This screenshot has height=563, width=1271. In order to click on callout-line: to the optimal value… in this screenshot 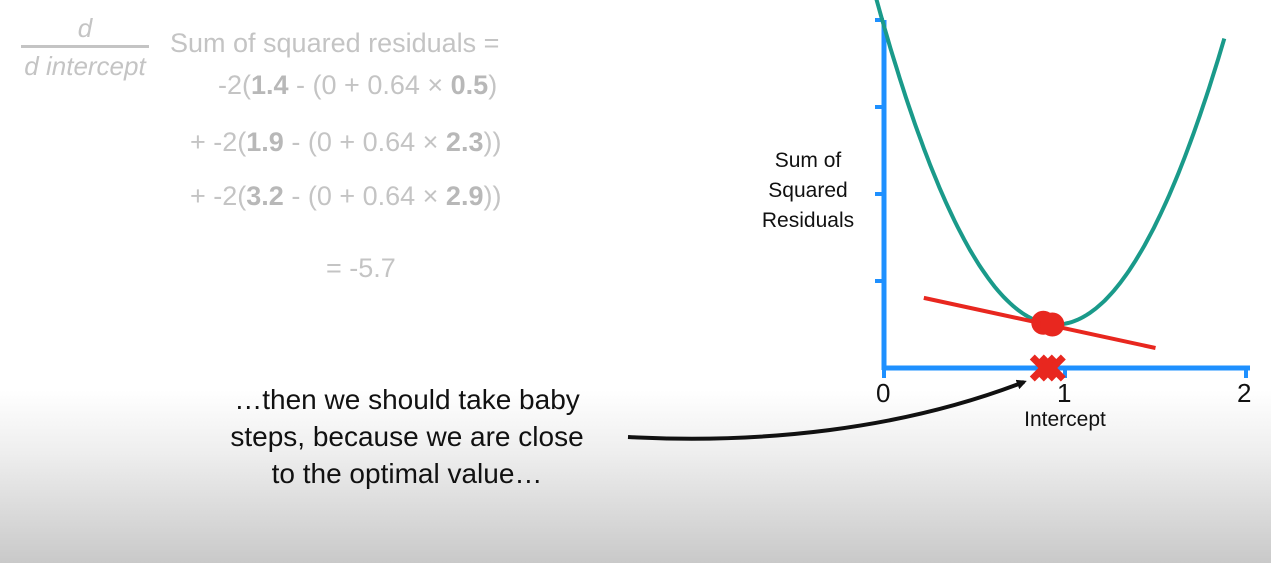, I will do `click(407, 473)`.